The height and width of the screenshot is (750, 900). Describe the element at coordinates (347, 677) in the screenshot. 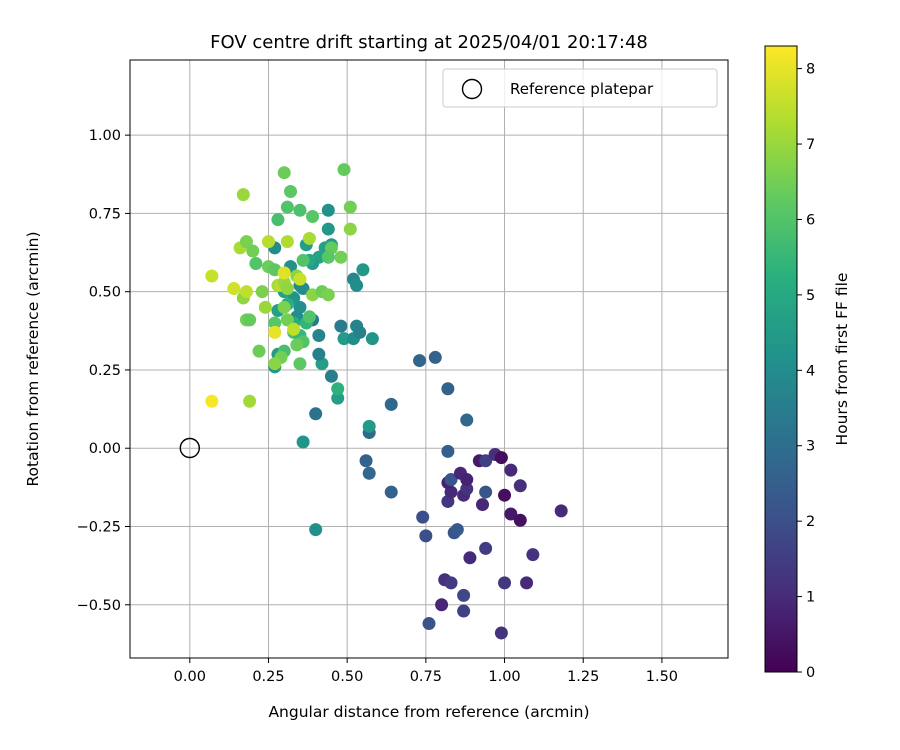

I see `x-tick-label: 0.50` at that location.